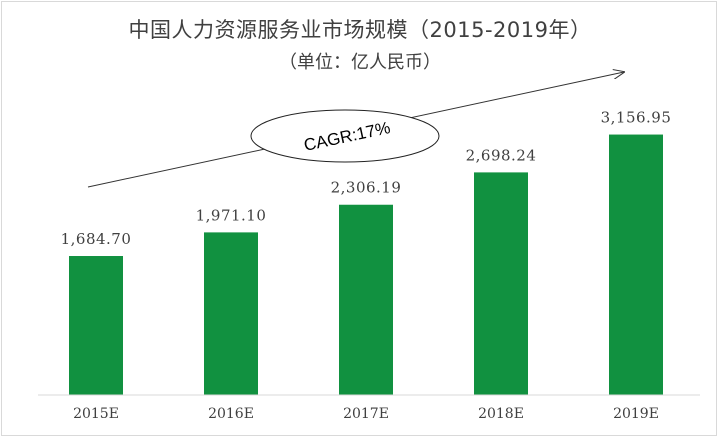  I want to click on bar-2018E, so click(501, 283).